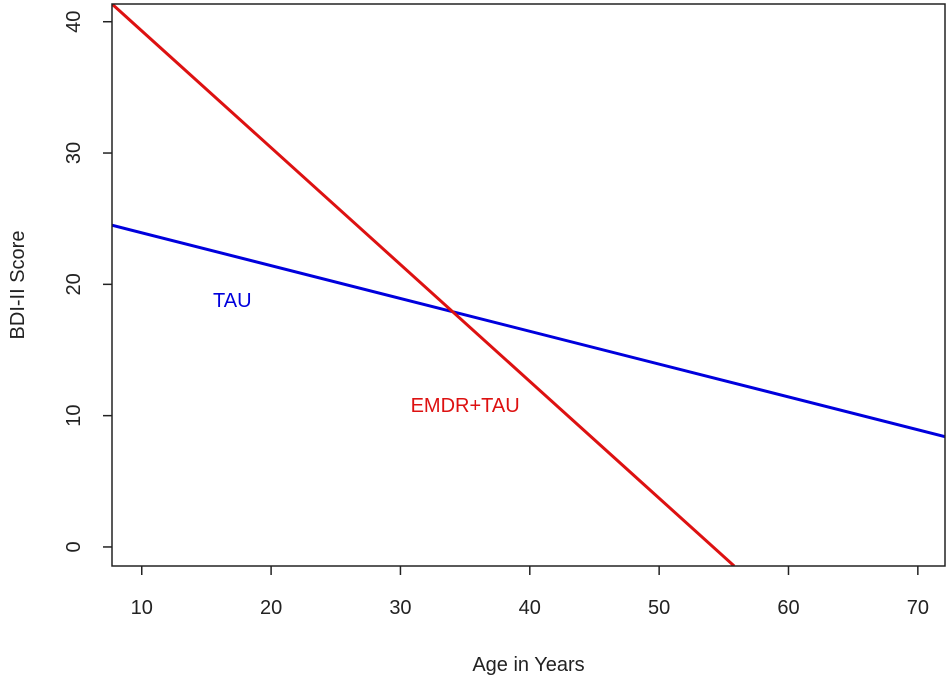 This screenshot has height=681, width=950. What do you see at coordinates (528, 665) in the screenshot?
I see `x-axis-title: Age in Years` at bounding box center [528, 665].